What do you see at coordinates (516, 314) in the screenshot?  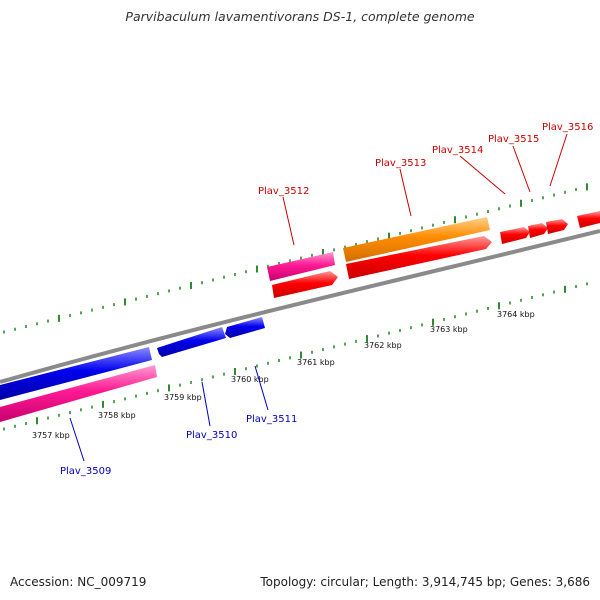 I see `scale-label: 3764 kbp` at bounding box center [516, 314].